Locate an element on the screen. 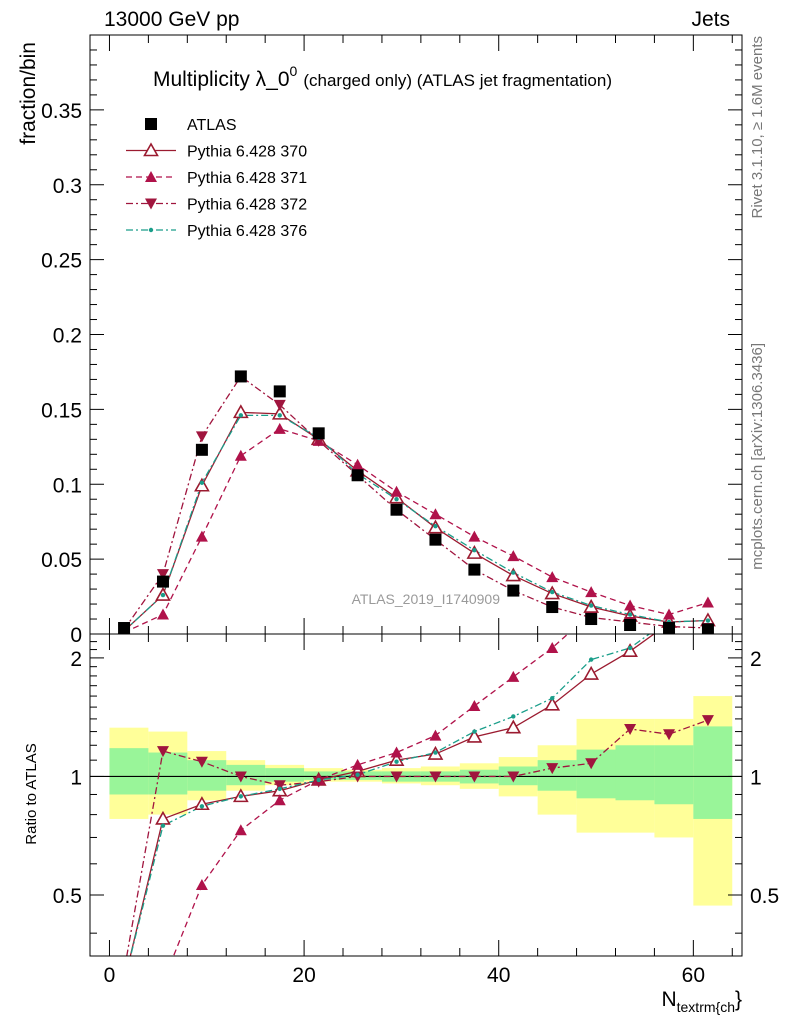 The image size is (786, 1024). ratio-xtick-label-2: 40 is located at coordinates (498, 975).